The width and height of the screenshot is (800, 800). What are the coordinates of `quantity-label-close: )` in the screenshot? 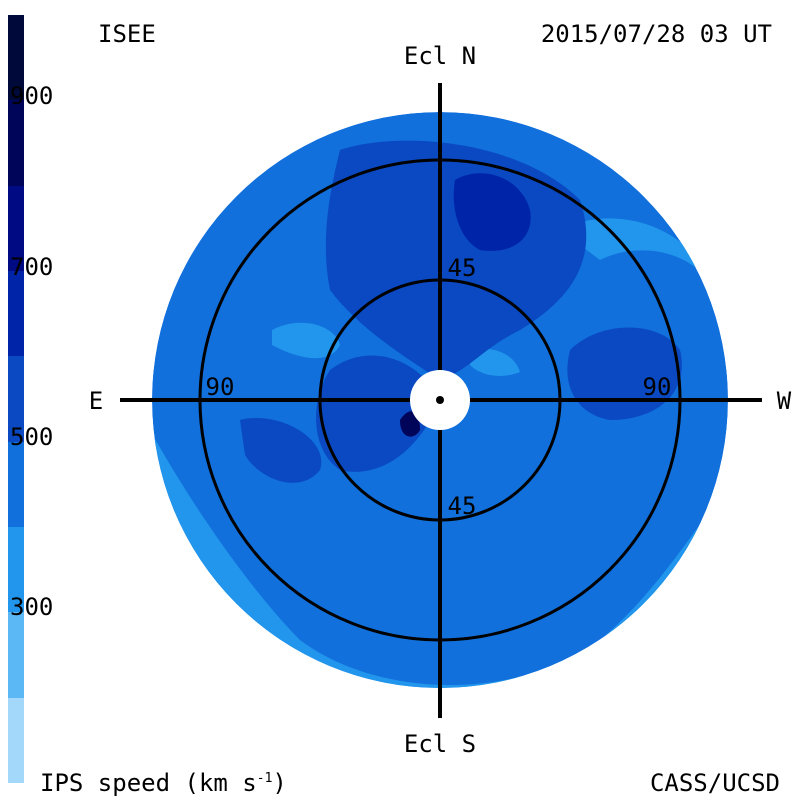 It's located at (279, 783).